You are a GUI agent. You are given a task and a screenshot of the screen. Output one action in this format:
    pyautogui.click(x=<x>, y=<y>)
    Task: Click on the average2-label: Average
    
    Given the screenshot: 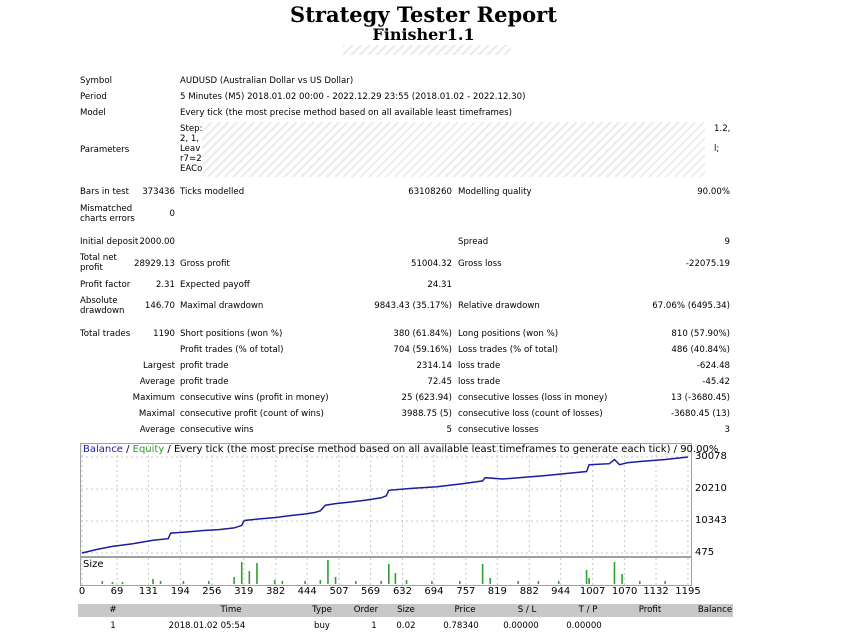 What is the action you would take?
    pyautogui.click(x=157, y=430)
    